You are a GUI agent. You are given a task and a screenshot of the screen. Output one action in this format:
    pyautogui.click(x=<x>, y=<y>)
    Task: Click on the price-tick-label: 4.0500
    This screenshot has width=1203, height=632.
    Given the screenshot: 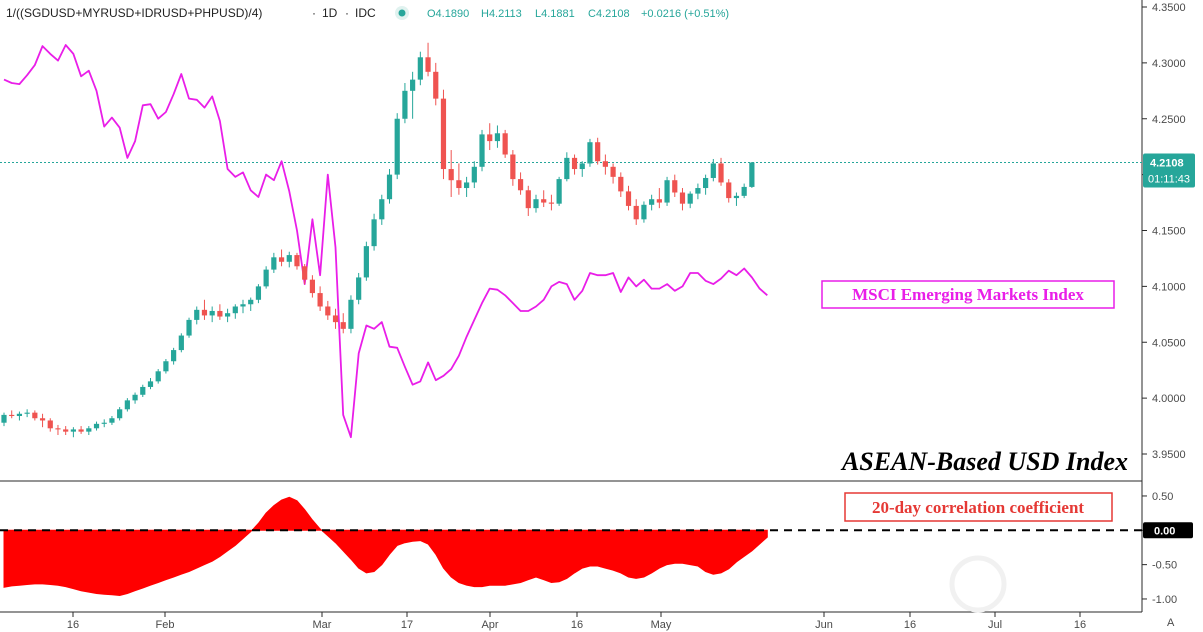 What is the action you would take?
    pyautogui.click(x=1169, y=343)
    